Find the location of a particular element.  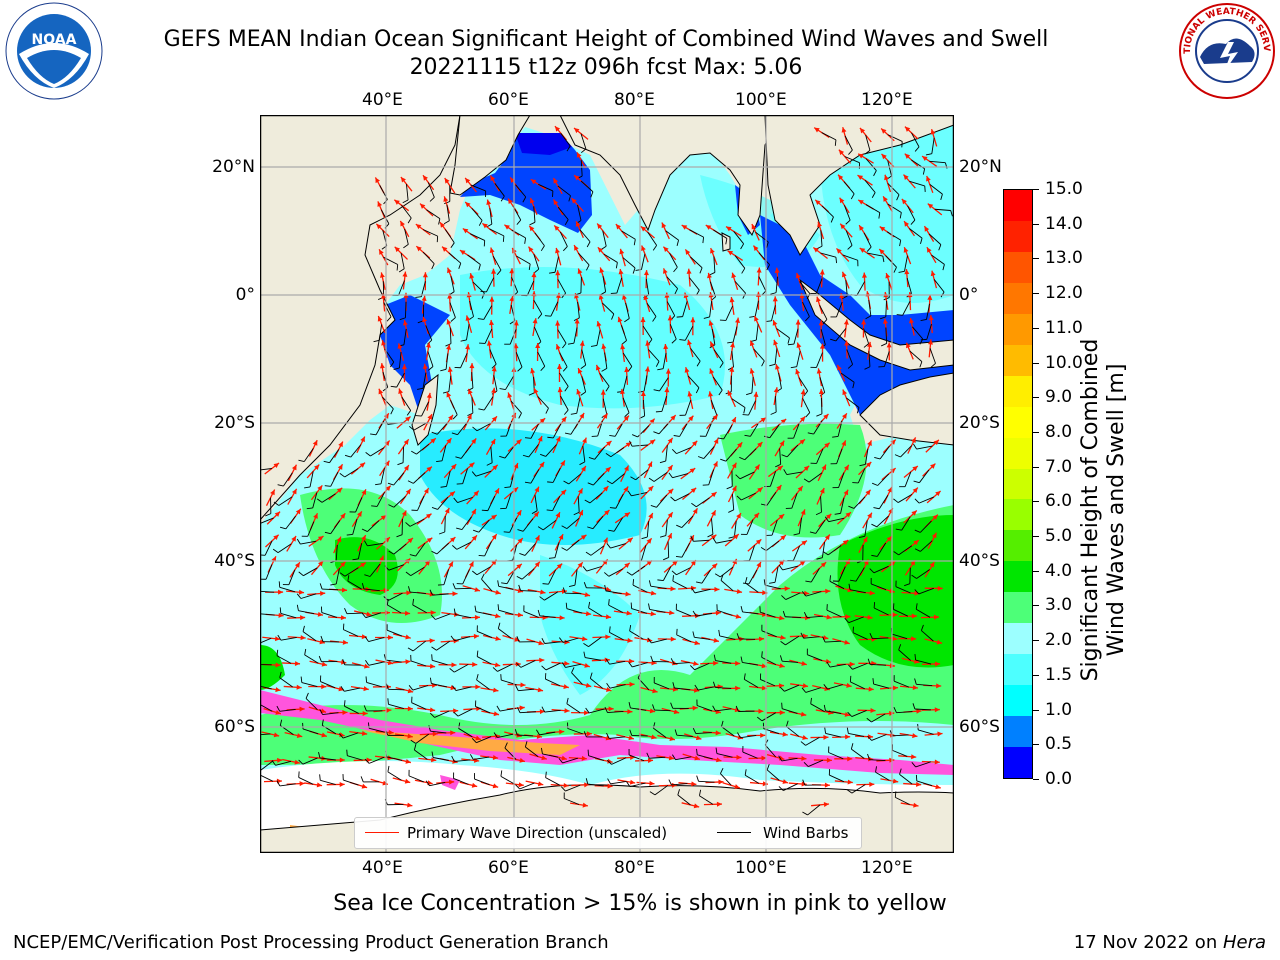

lat-tick-left-0: 0° is located at coordinates (245, 295).